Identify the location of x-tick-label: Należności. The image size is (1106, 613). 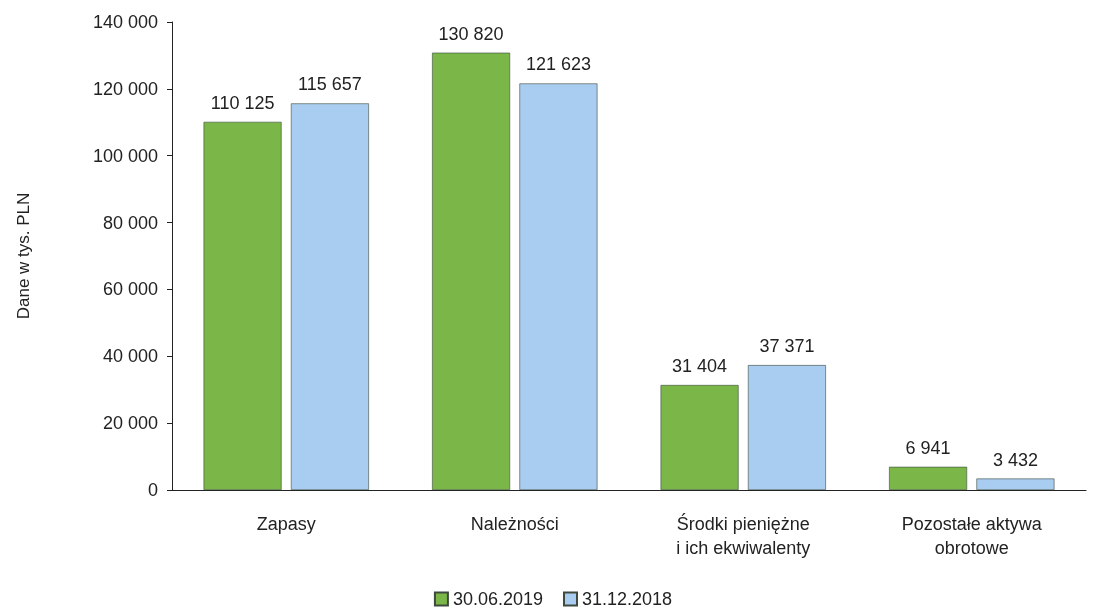
(514, 524).